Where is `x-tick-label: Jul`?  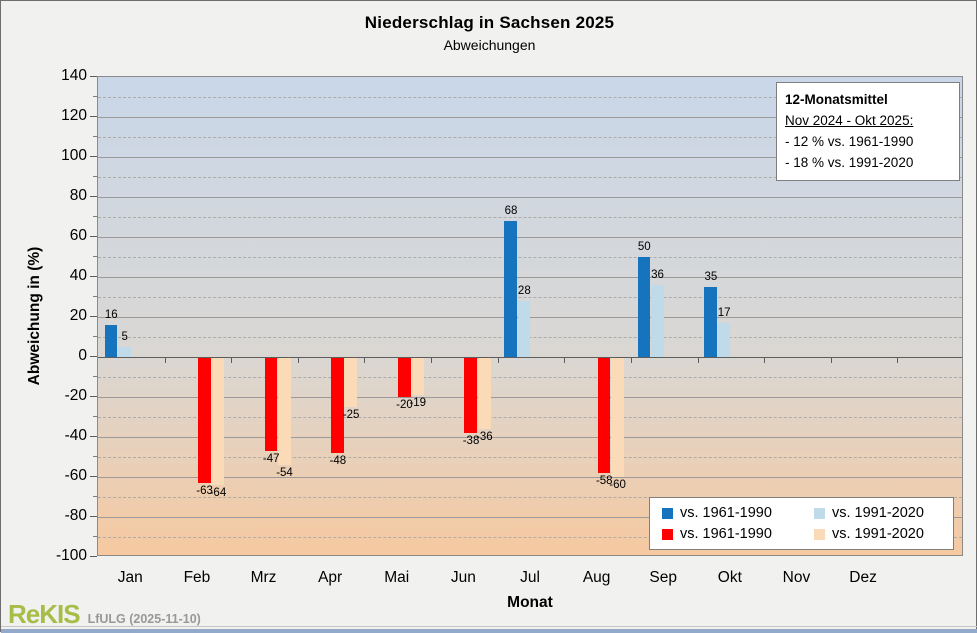
x-tick-label: Jul is located at coordinates (530, 577).